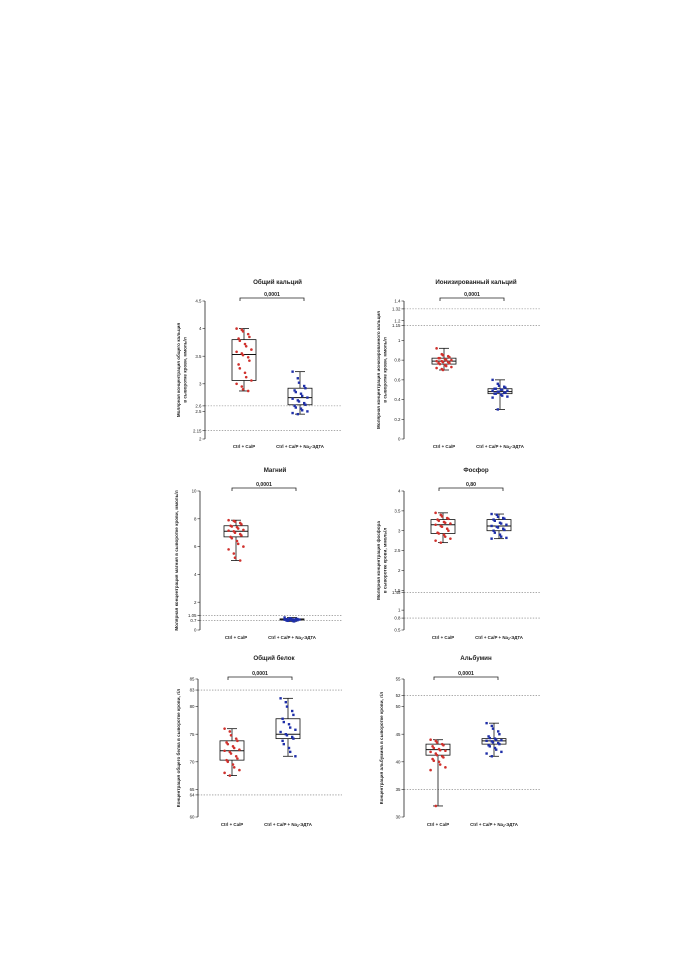 The image size is (678, 960). Describe the element at coordinates (264, 485) in the screenshot. I see `significance-label: 0,0001` at that location.